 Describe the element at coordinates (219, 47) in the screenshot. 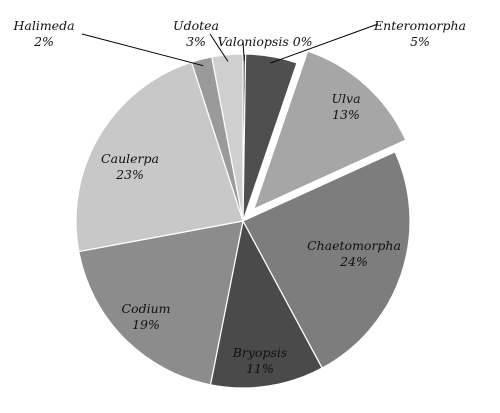

I see `leader-line-udotea` at that location.